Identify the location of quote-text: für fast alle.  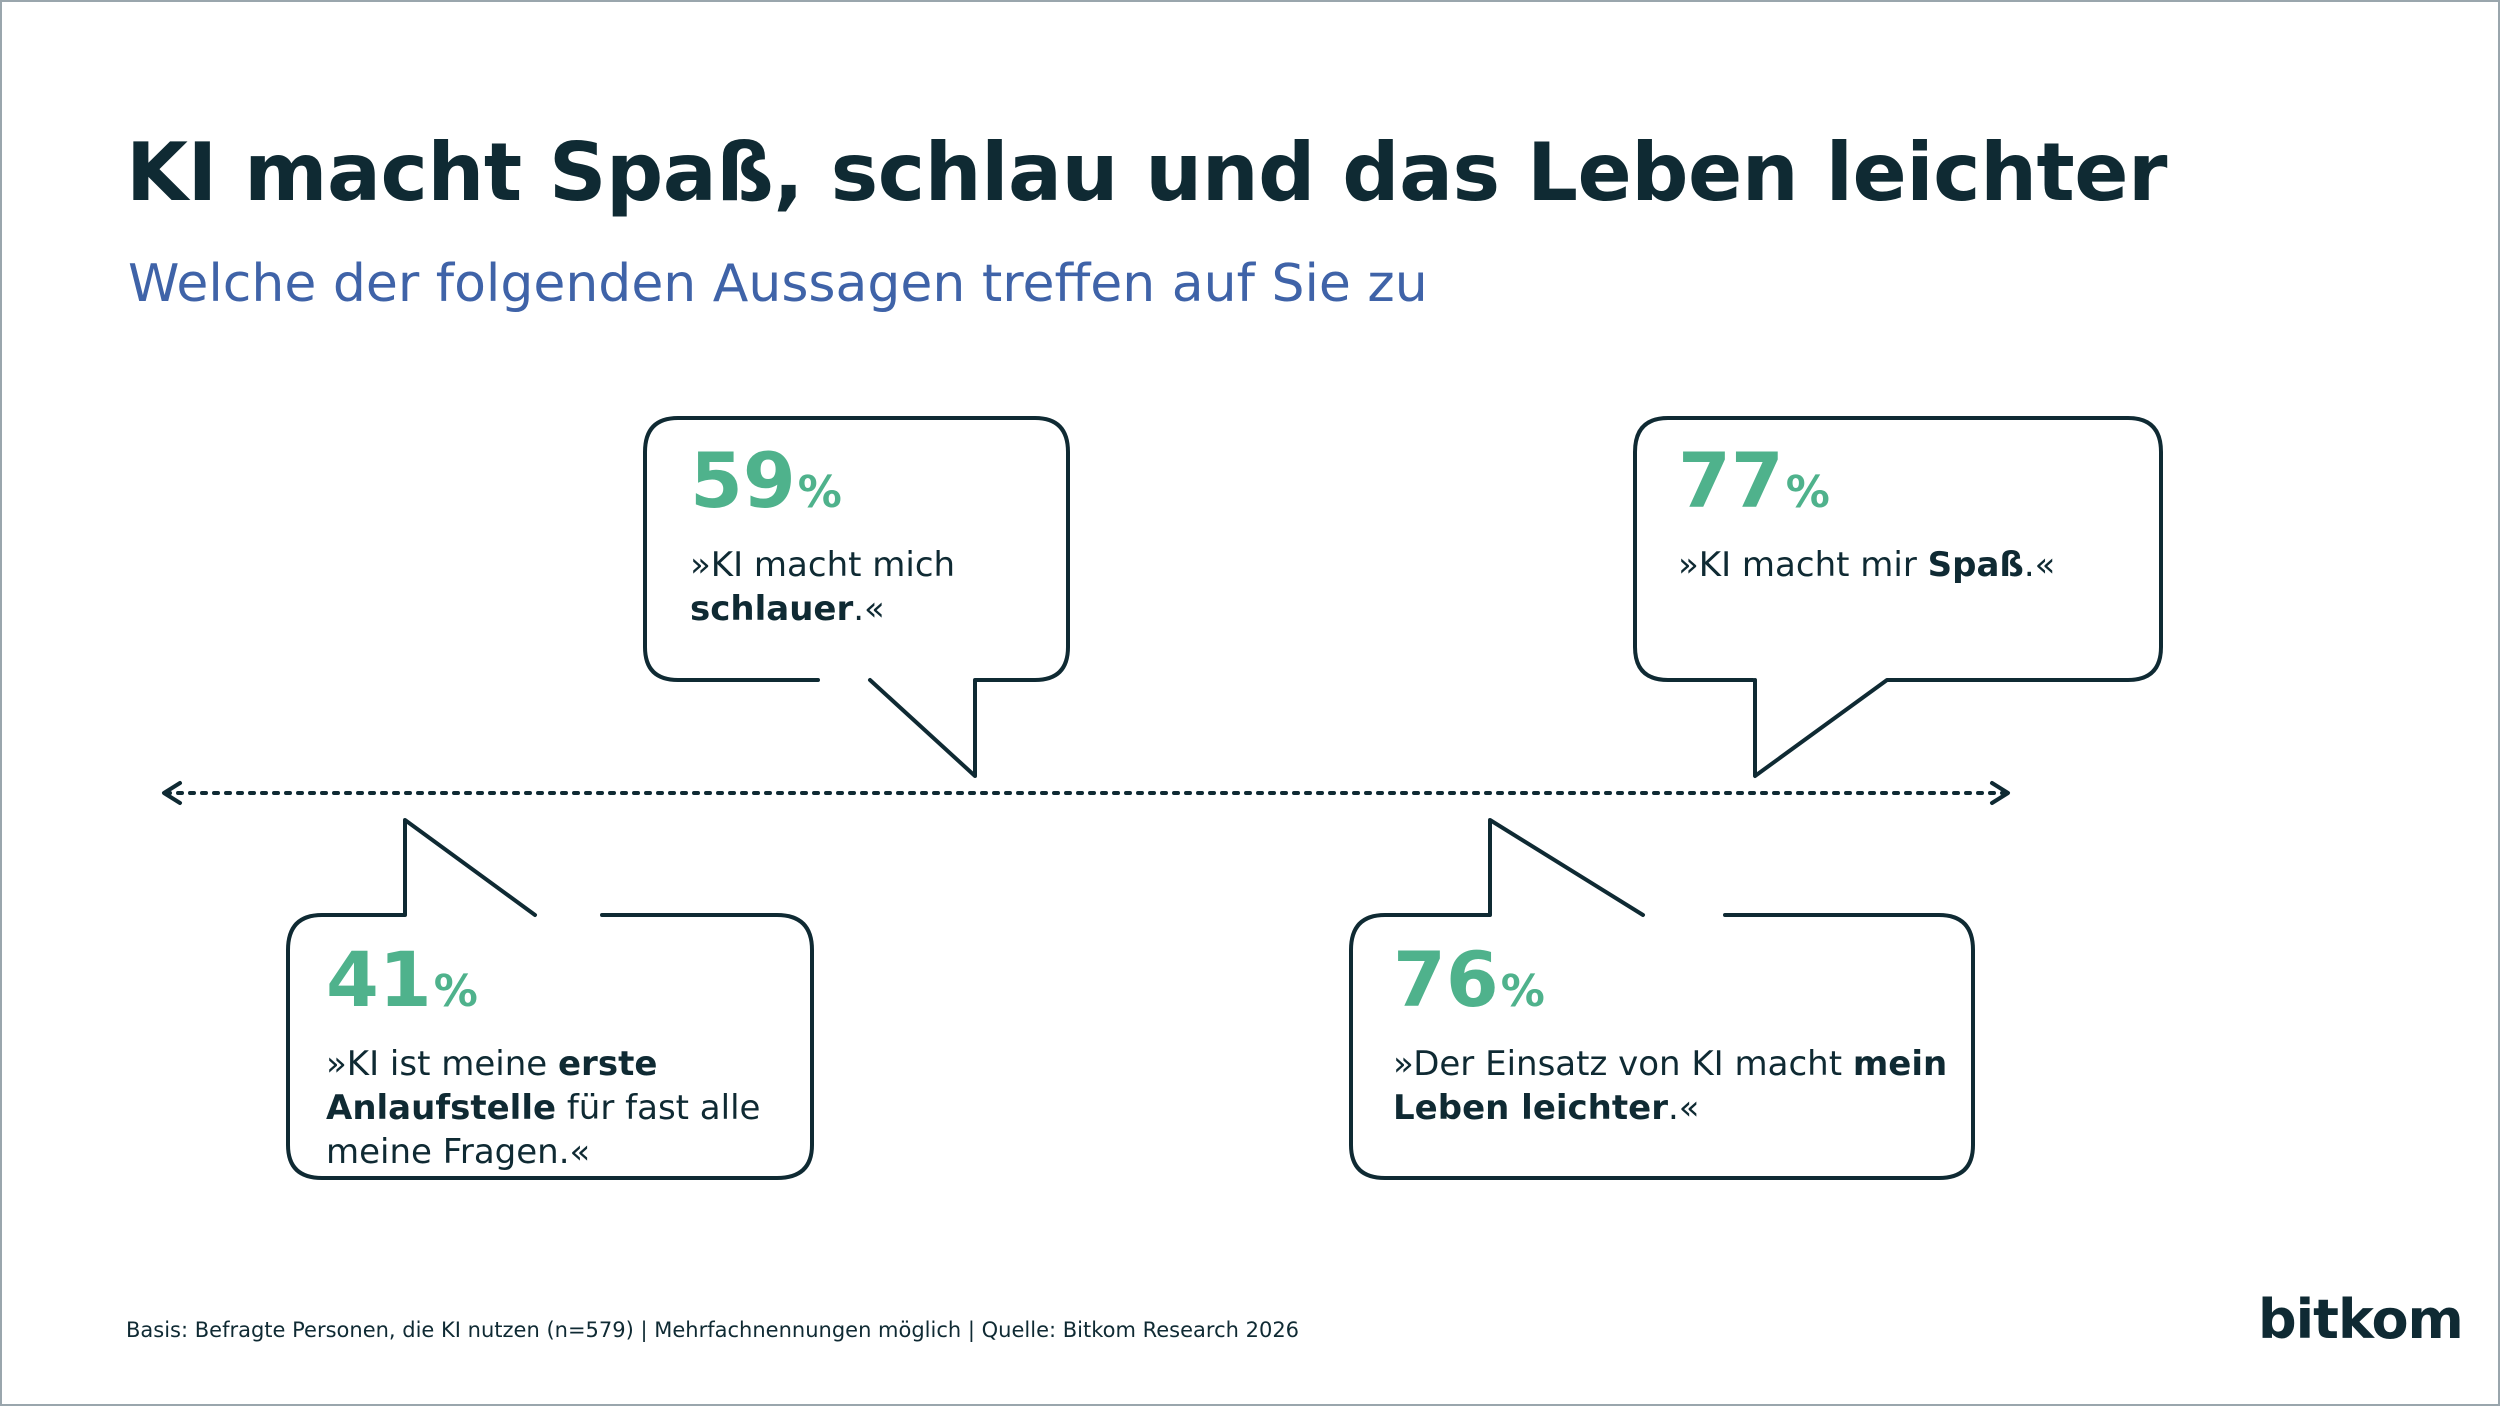
(658, 1108).